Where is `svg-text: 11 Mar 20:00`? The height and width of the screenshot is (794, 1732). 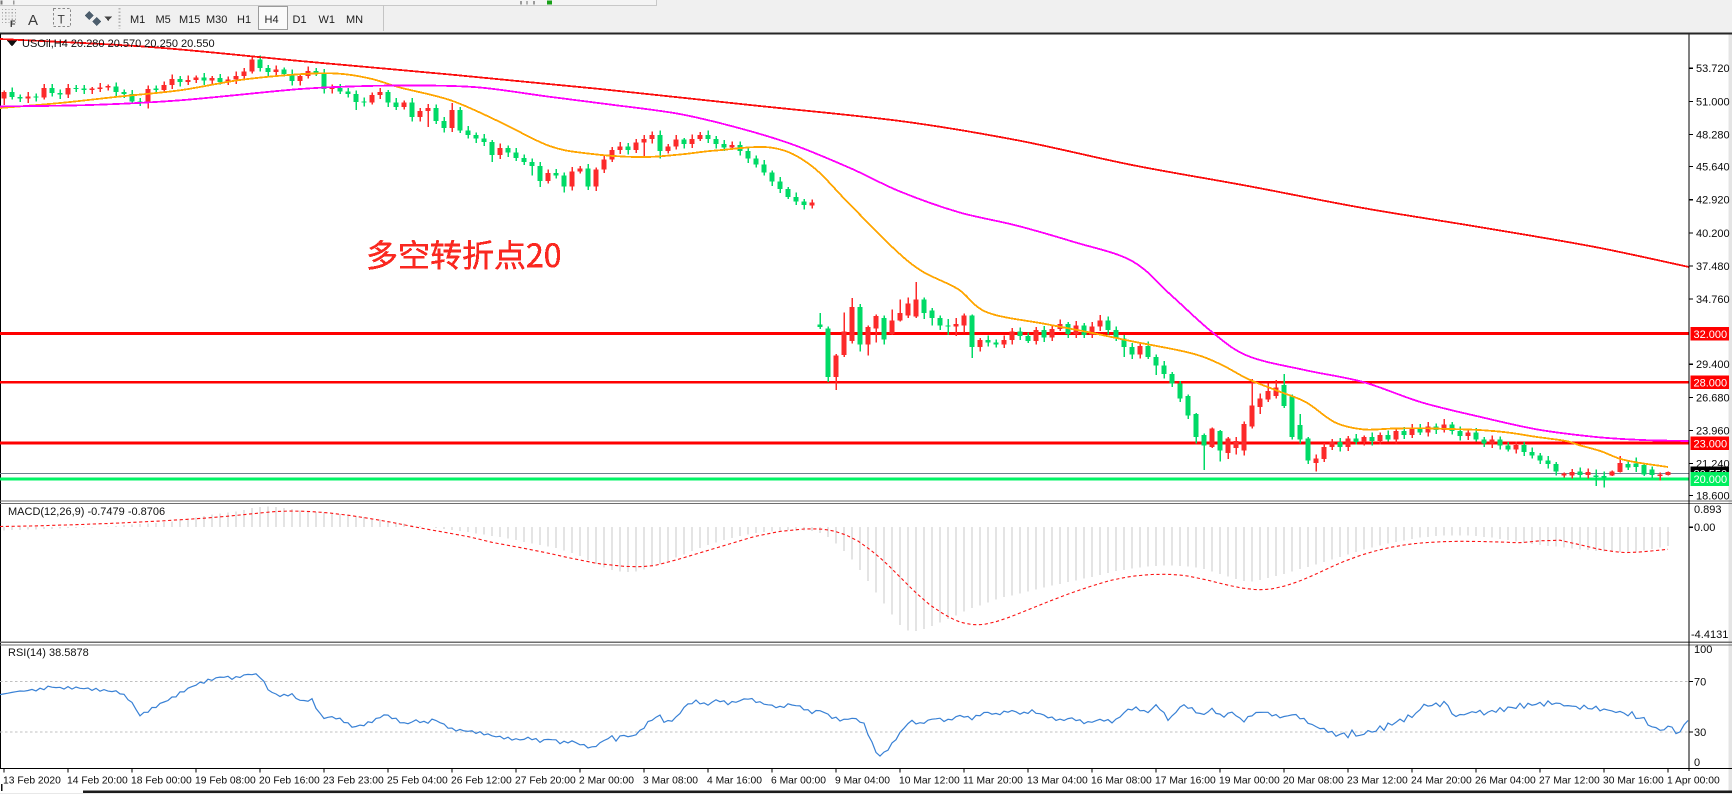 svg-text: 11 Mar 20:00 is located at coordinates (993, 781).